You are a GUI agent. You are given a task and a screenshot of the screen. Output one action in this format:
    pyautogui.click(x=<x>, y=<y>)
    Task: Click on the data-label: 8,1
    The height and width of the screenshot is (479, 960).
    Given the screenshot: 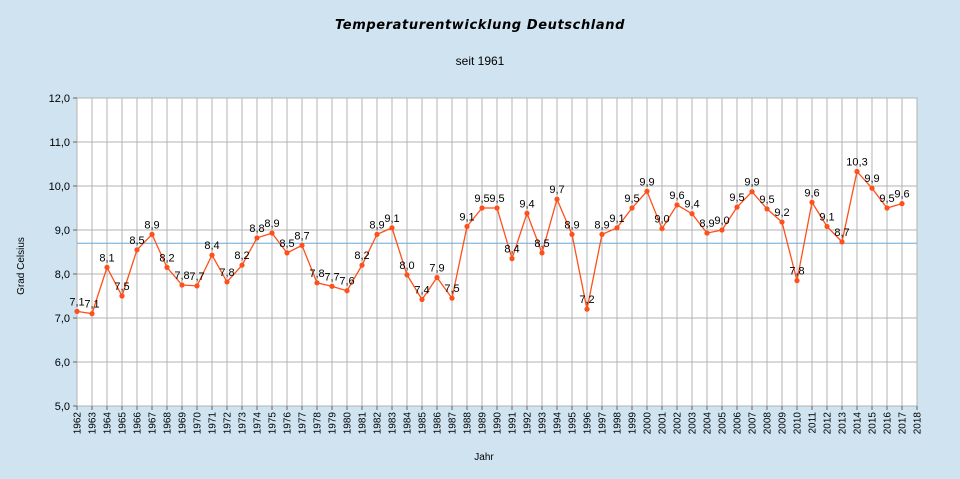 What is the action you would take?
    pyautogui.click(x=106, y=258)
    